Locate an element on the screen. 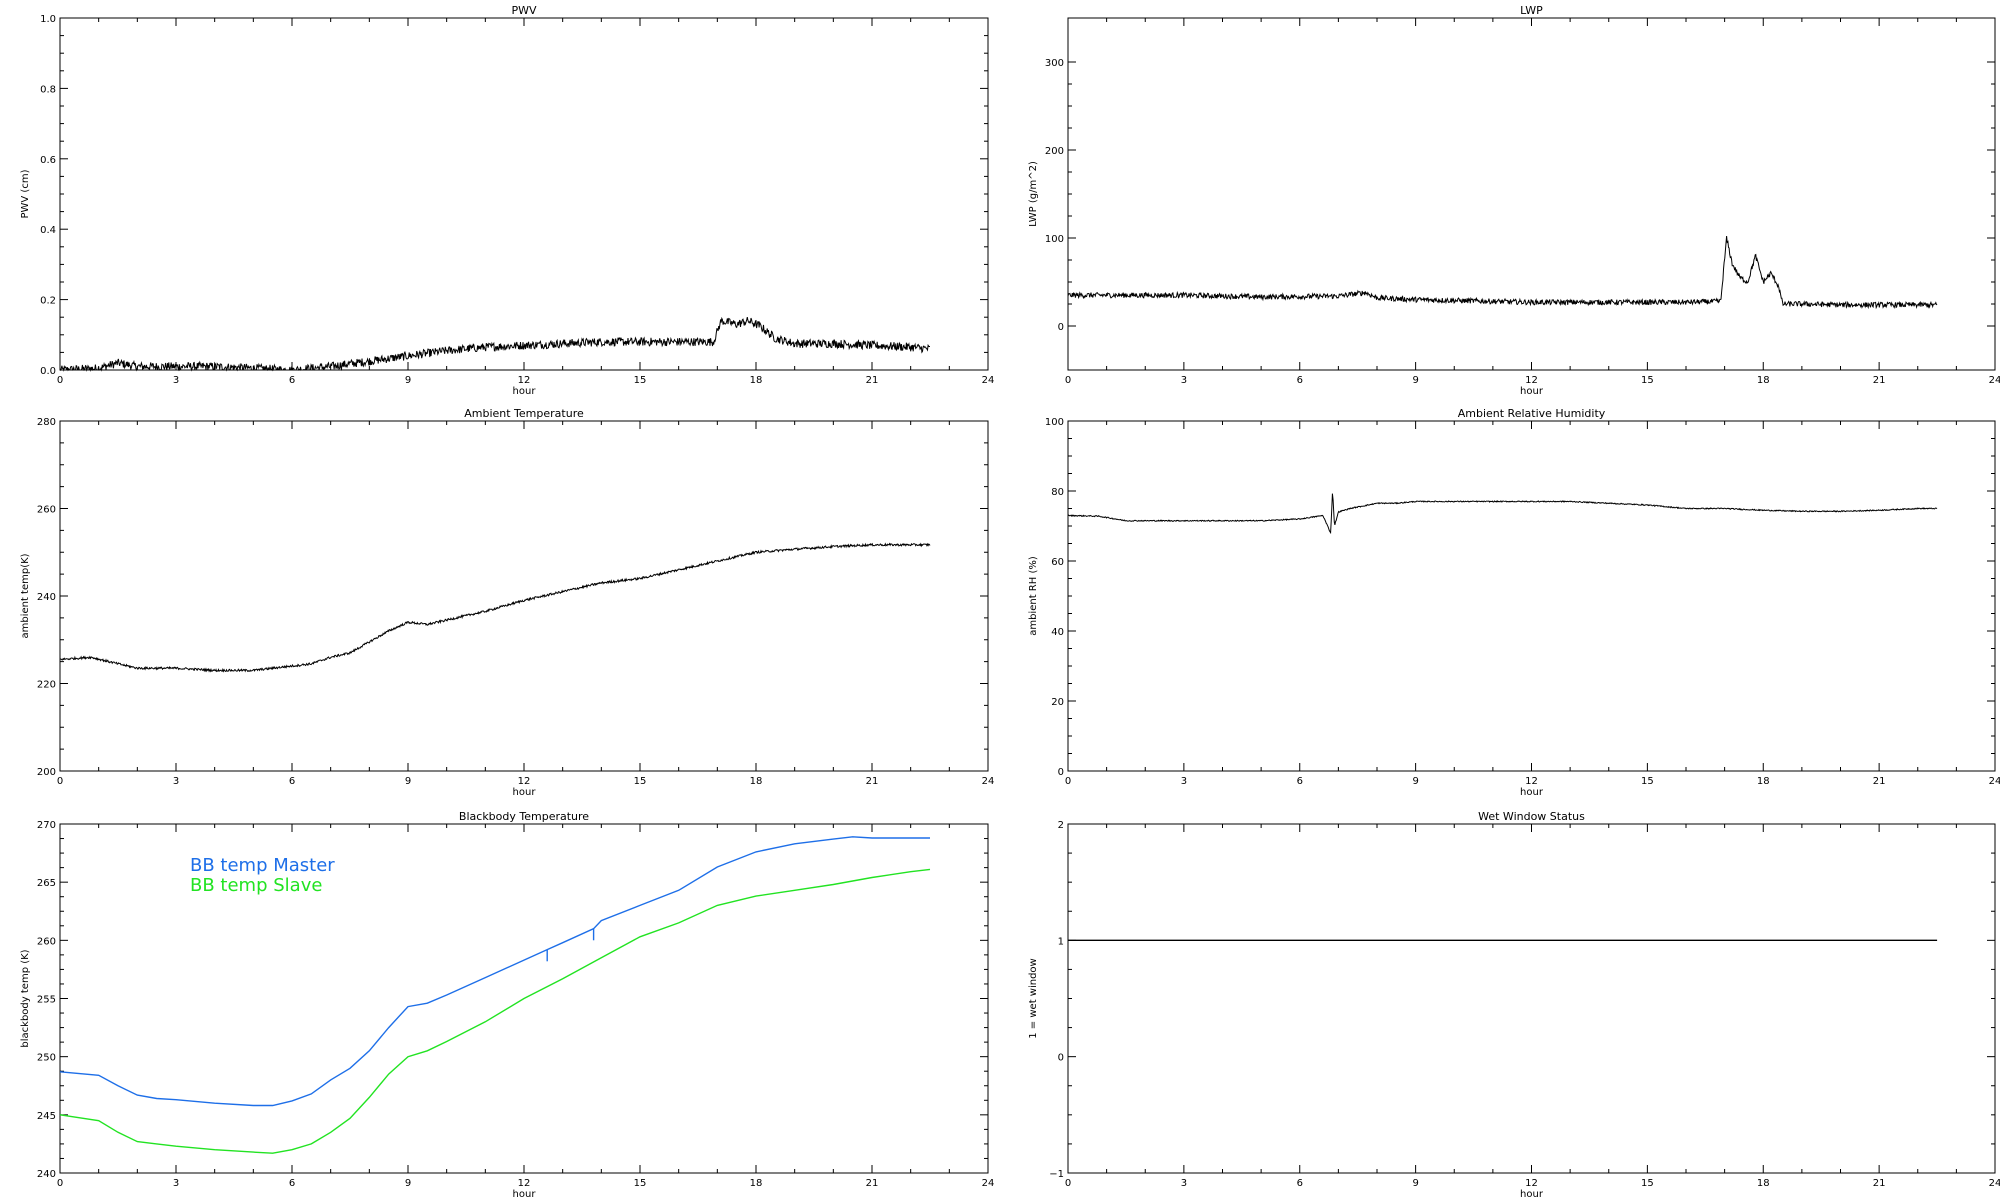  y-tick-label: 20 is located at coordinates (1057, 702).